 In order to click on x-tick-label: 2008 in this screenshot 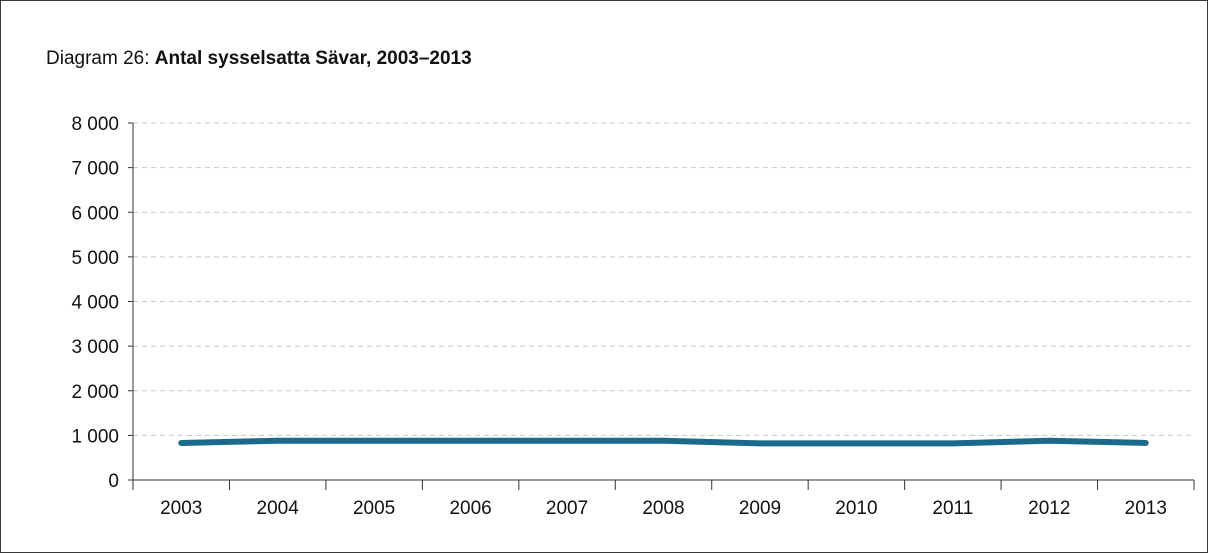, I will do `click(663, 508)`.